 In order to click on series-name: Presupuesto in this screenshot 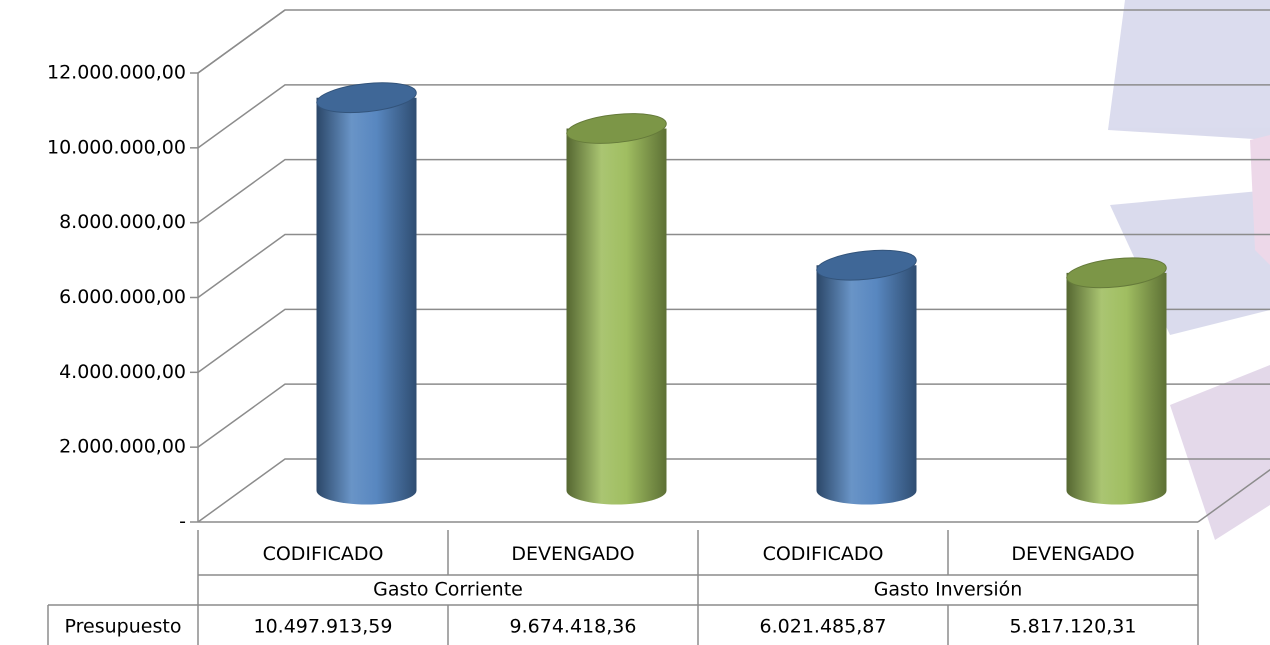, I will do `click(123, 627)`.